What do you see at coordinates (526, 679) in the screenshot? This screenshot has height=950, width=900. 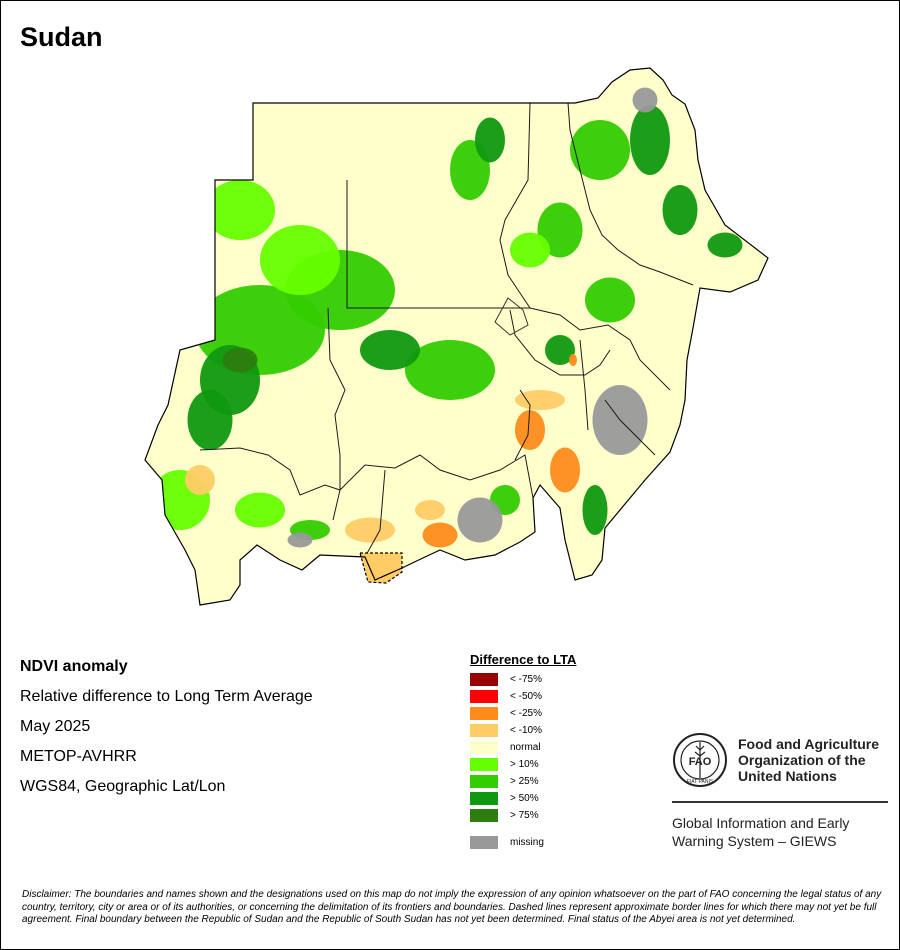 I see `legend-label: < -75%` at bounding box center [526, 679].